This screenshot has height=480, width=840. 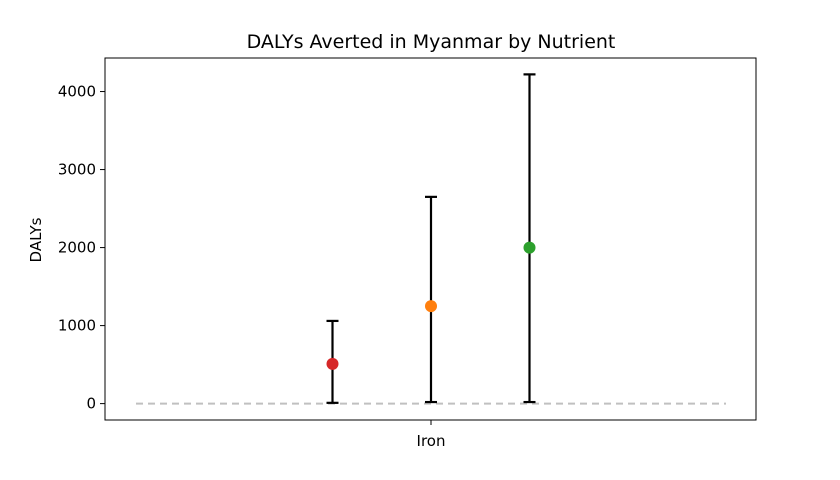 I want to click on y-axis-label: DALYs, so click(x=36, y=239).